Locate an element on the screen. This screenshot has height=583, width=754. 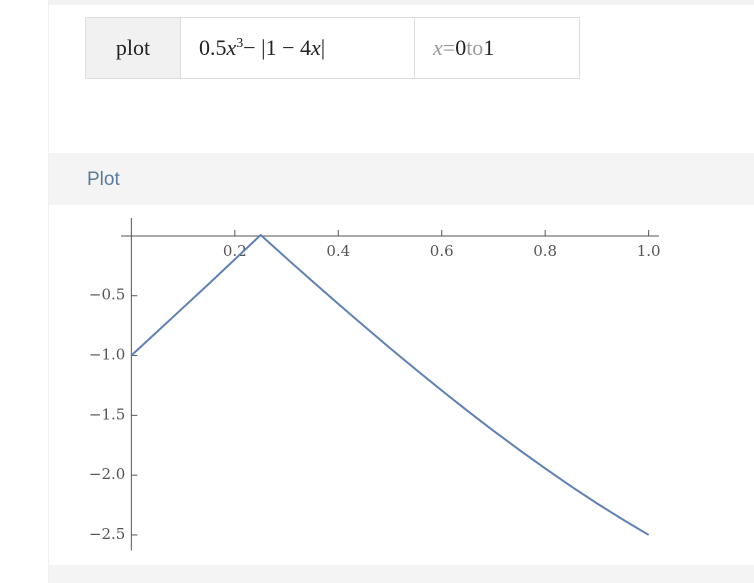
divider is located at coordinates (48, 291).